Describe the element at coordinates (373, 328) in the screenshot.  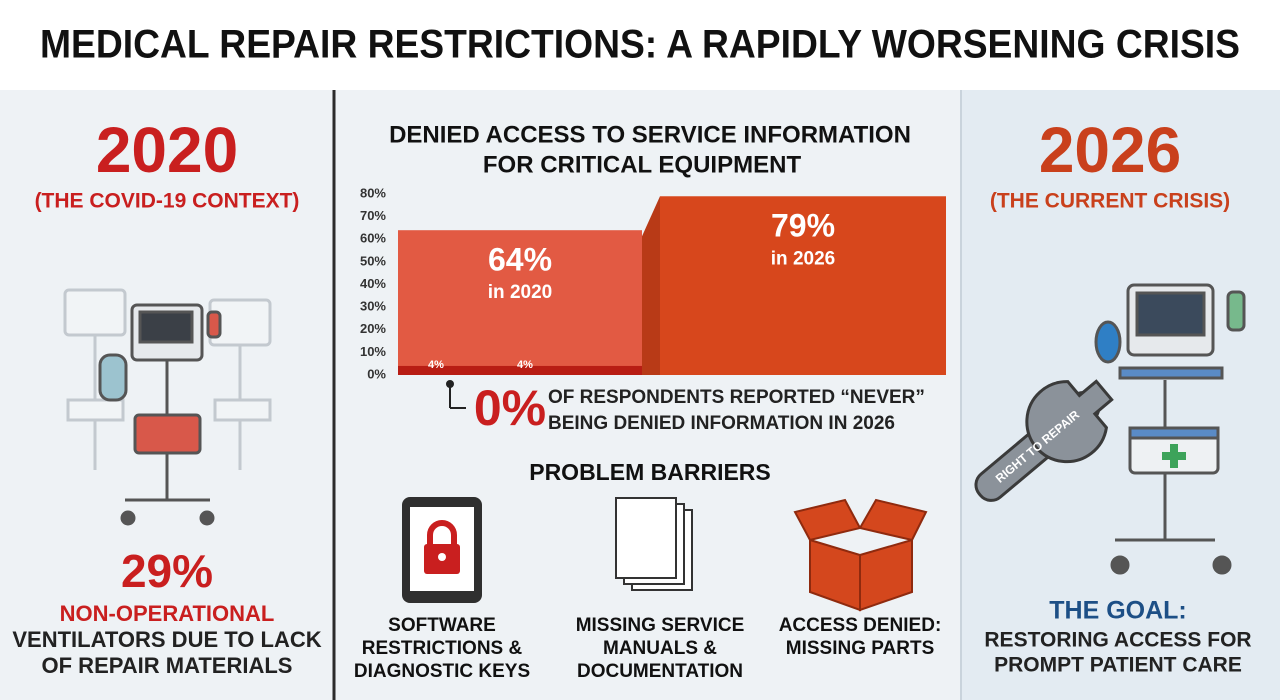
I see `y-tick-label: 20%` at that location.